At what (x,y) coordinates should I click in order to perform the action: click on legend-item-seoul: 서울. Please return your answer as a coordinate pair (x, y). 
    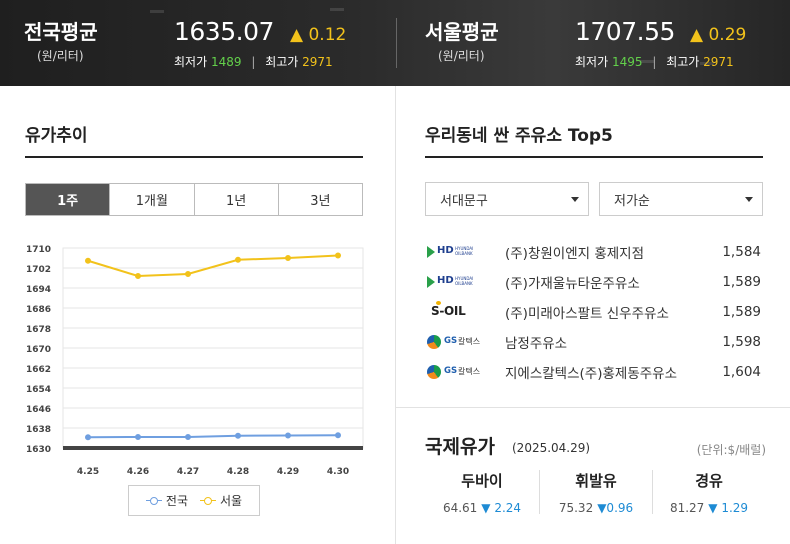
    Looking at the image, I should click on (221, 500).